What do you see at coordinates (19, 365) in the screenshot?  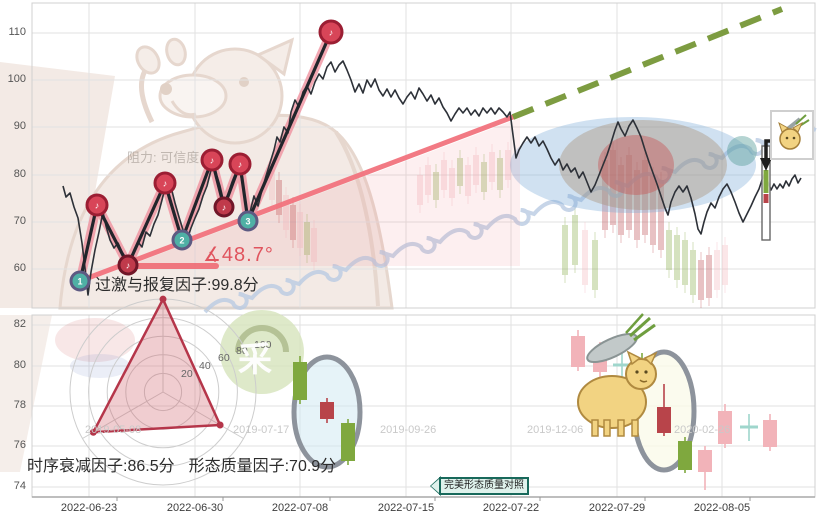 I see `y-axis-tick-bottom: 80` at bounding box center [19, 365].